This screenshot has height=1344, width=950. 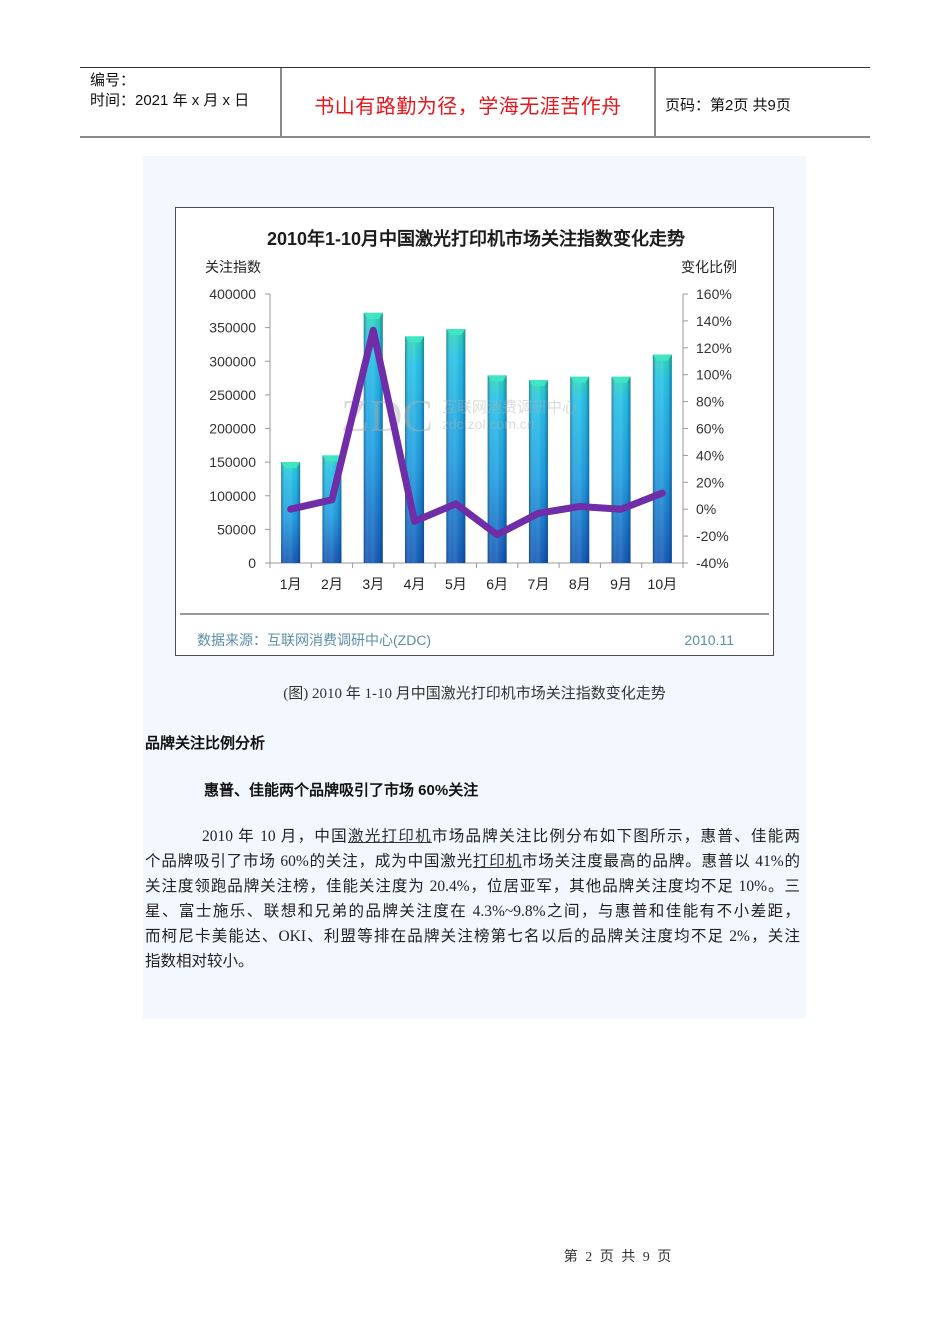 What do you see at coordinates (205, 743) in the screenshot?
I see `section-title: 品牌关注比例分析` at bounding box center [205, 743].